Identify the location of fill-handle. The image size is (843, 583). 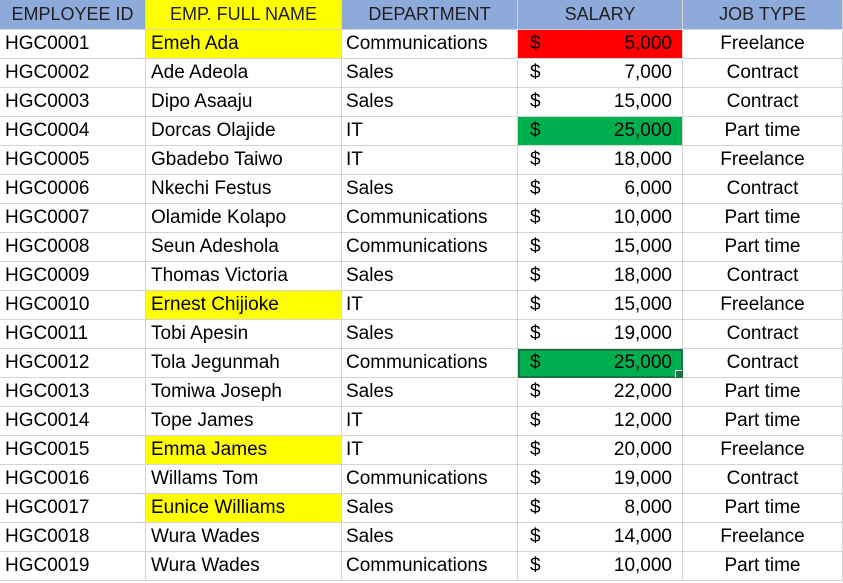
(678, 373).